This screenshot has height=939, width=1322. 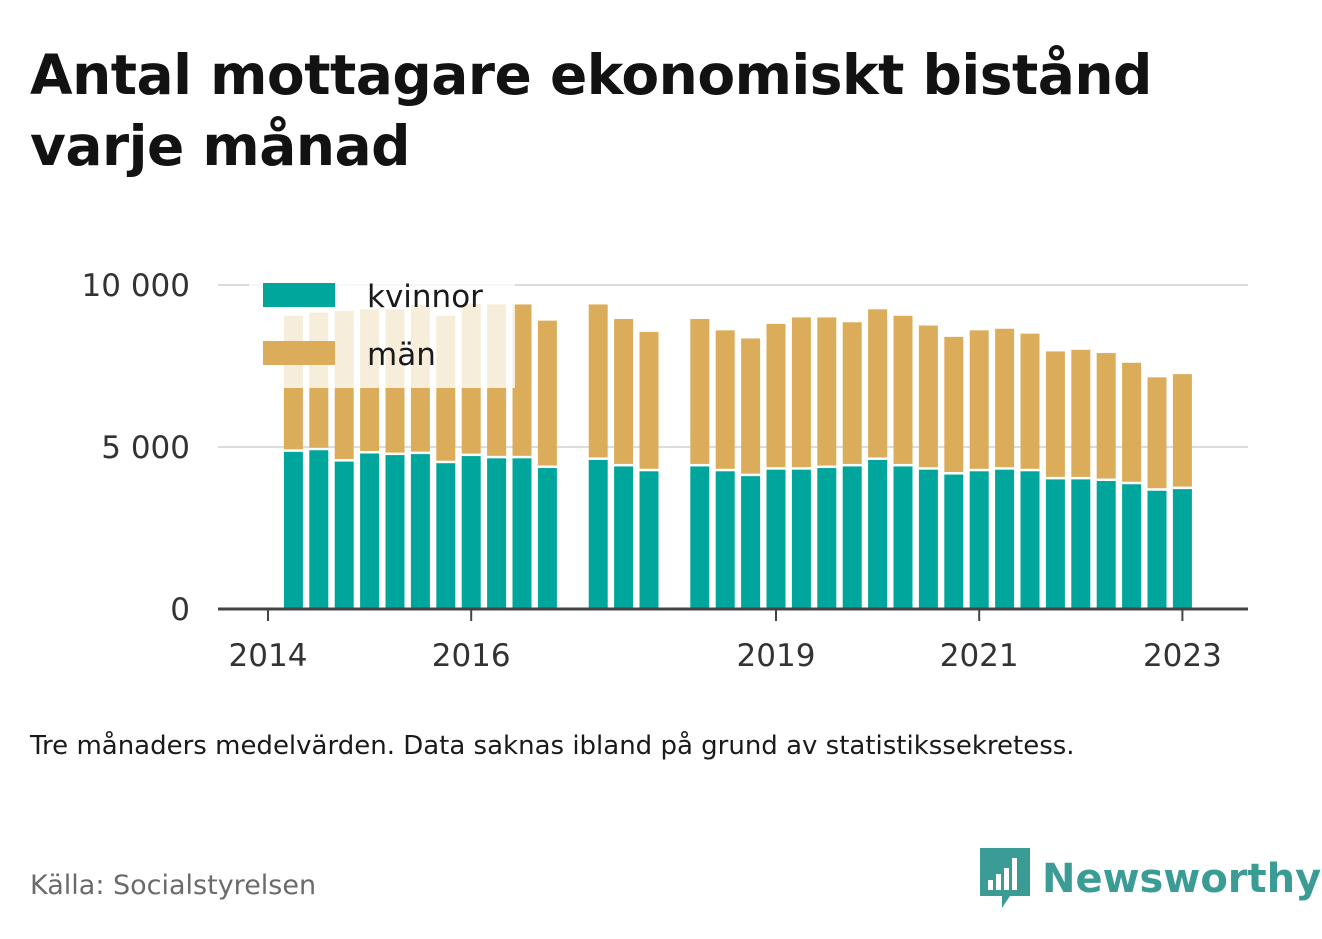 What do you see at coordinates (1182, 879) in the screenshot?
I see `brand-name: Newsworthy` at bounding box center [1182, 879].